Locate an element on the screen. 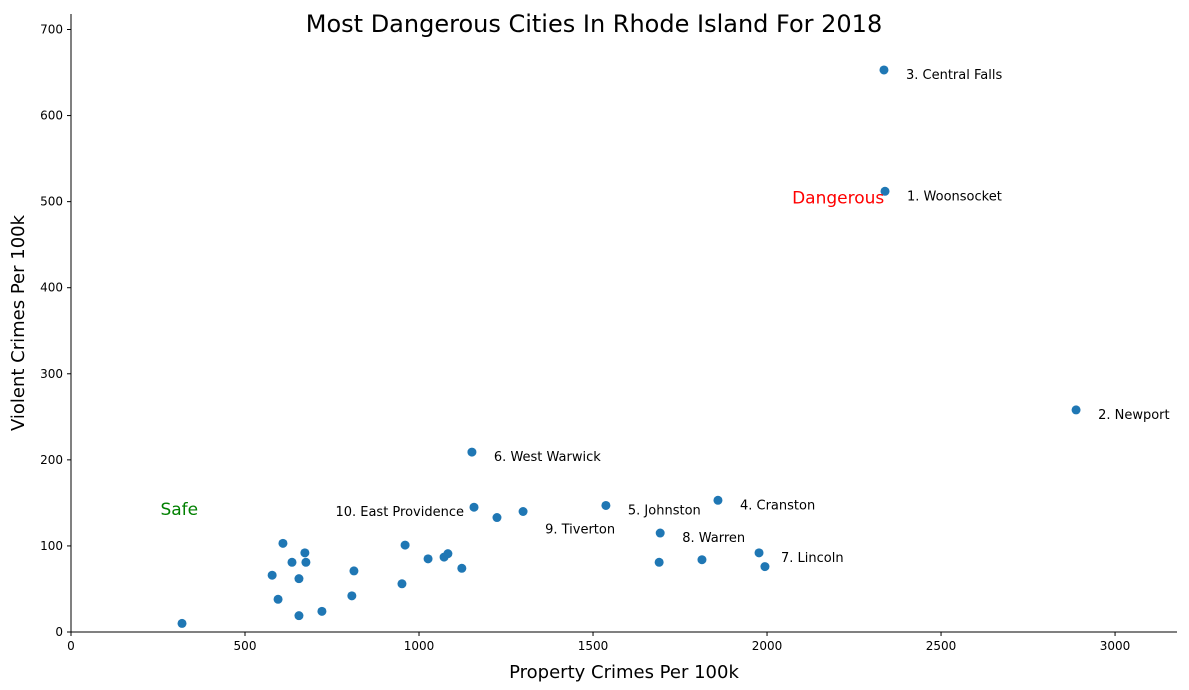 Image resolution: width=1189 pixels, height=690 pixels. point-label: 7. Lincoln is located at coordinates (812, 558).